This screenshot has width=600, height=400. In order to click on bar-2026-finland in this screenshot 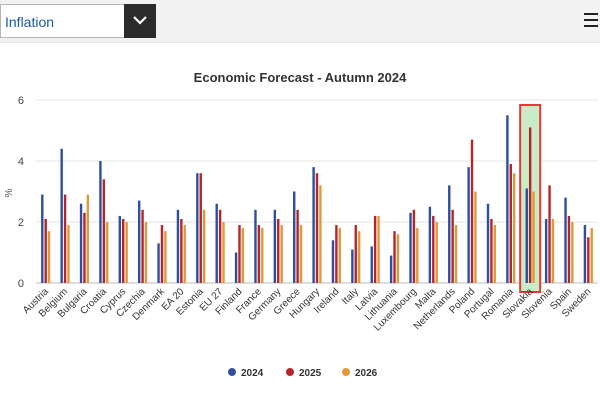, I will do `click(243, 255)`.